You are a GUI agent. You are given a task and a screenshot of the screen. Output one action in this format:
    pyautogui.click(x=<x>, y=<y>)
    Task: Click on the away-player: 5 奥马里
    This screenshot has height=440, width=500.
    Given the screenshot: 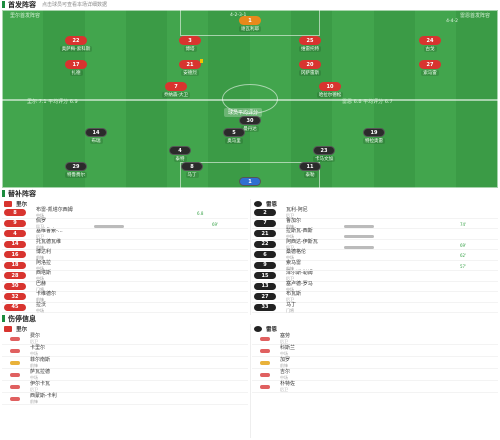 What is the action you would take?
    pyautogui.click(x=234, y=136)
    